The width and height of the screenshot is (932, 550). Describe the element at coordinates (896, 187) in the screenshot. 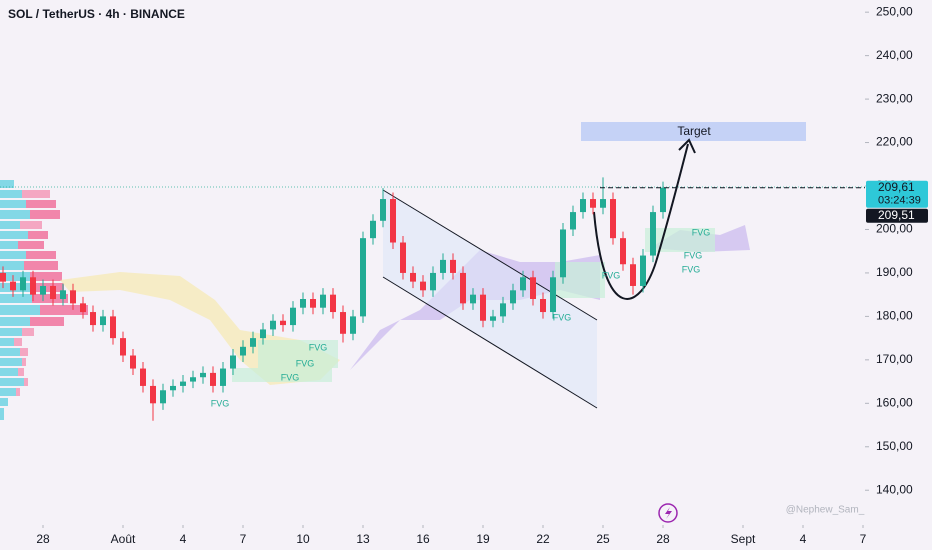

I see `last-price-label: 209,61` at that location.